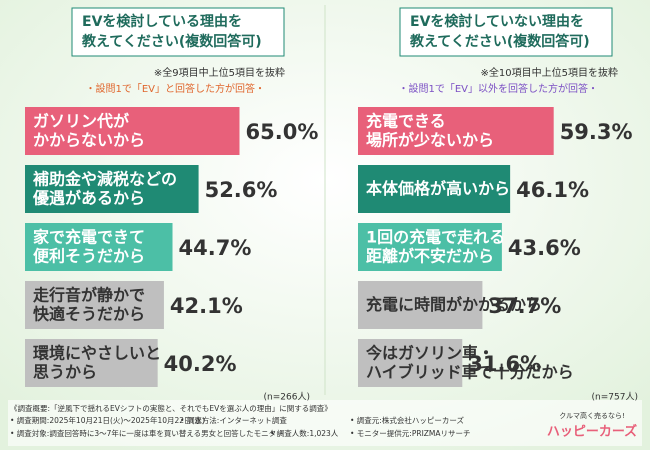  I want to click on sample-size: (n=757人), so click(615, 397).